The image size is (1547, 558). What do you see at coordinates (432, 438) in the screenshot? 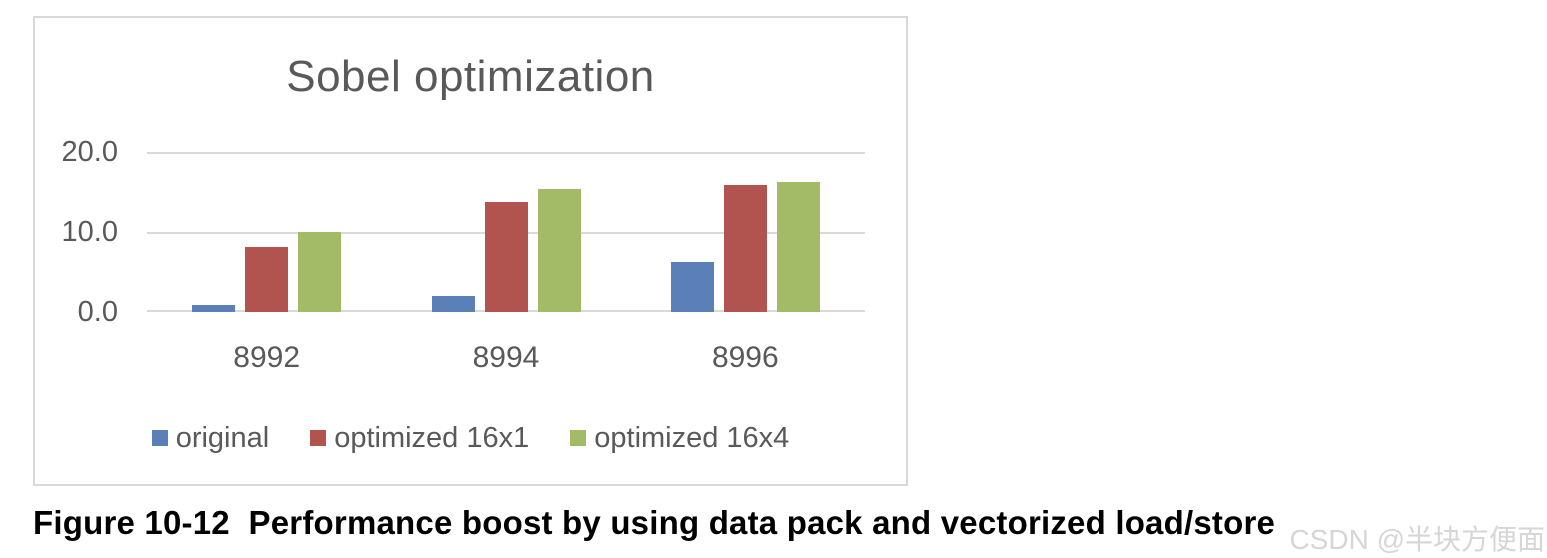
I see `legend-label: optimized 16x1` at bounding box center [432, 438].